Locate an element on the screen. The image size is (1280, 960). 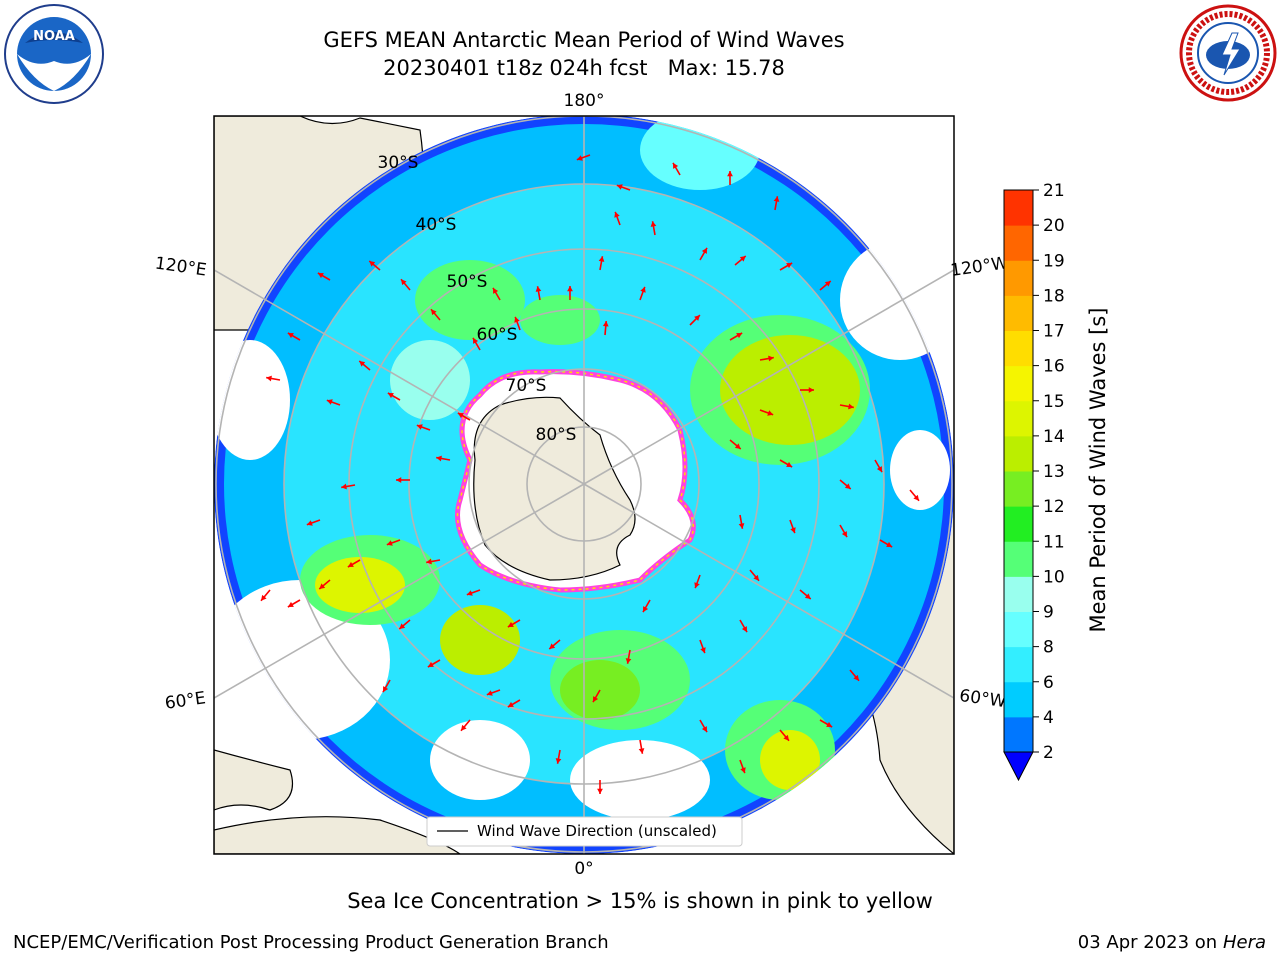
lon-label-0: 0° is located at coordinates (583, 869).